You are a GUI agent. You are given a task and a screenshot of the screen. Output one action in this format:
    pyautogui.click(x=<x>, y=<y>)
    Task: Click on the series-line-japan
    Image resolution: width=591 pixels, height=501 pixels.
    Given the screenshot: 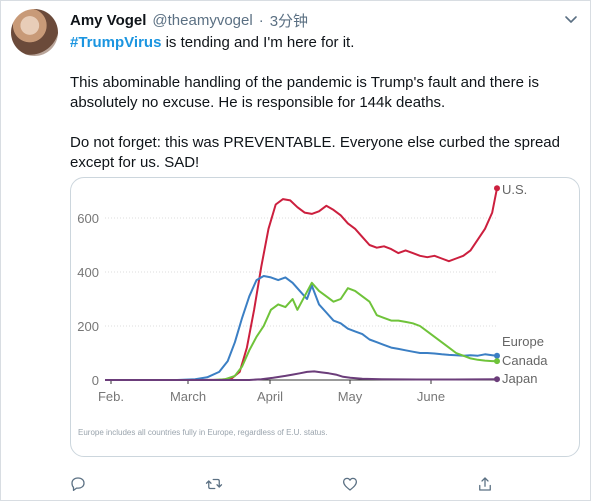 What is the action you would take?
    pyautogui.click(x=301, y=375)
    